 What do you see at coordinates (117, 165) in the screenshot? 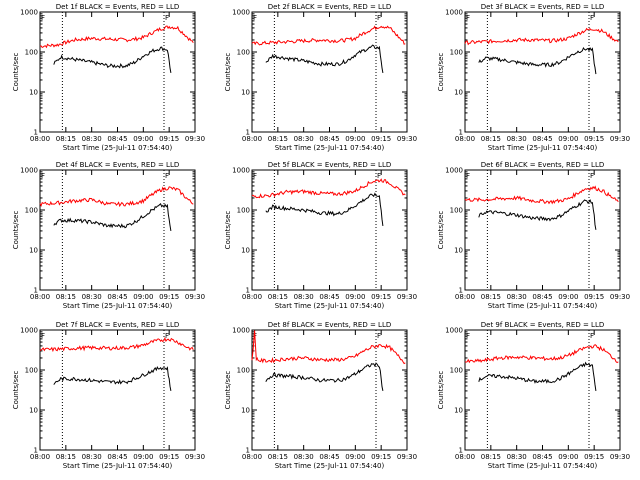
I see `panel-title: Det 4f BLACK = Events, RED = LLD` at bounding box center [117, 165].